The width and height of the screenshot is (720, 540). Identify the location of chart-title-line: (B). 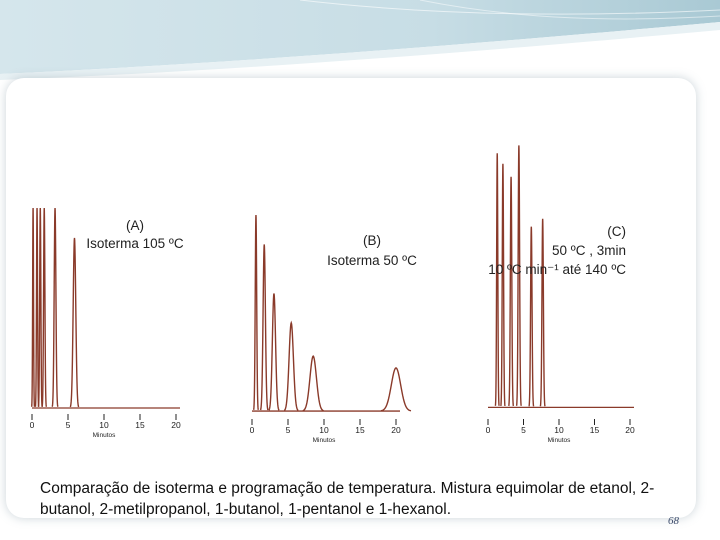
(372, 240).